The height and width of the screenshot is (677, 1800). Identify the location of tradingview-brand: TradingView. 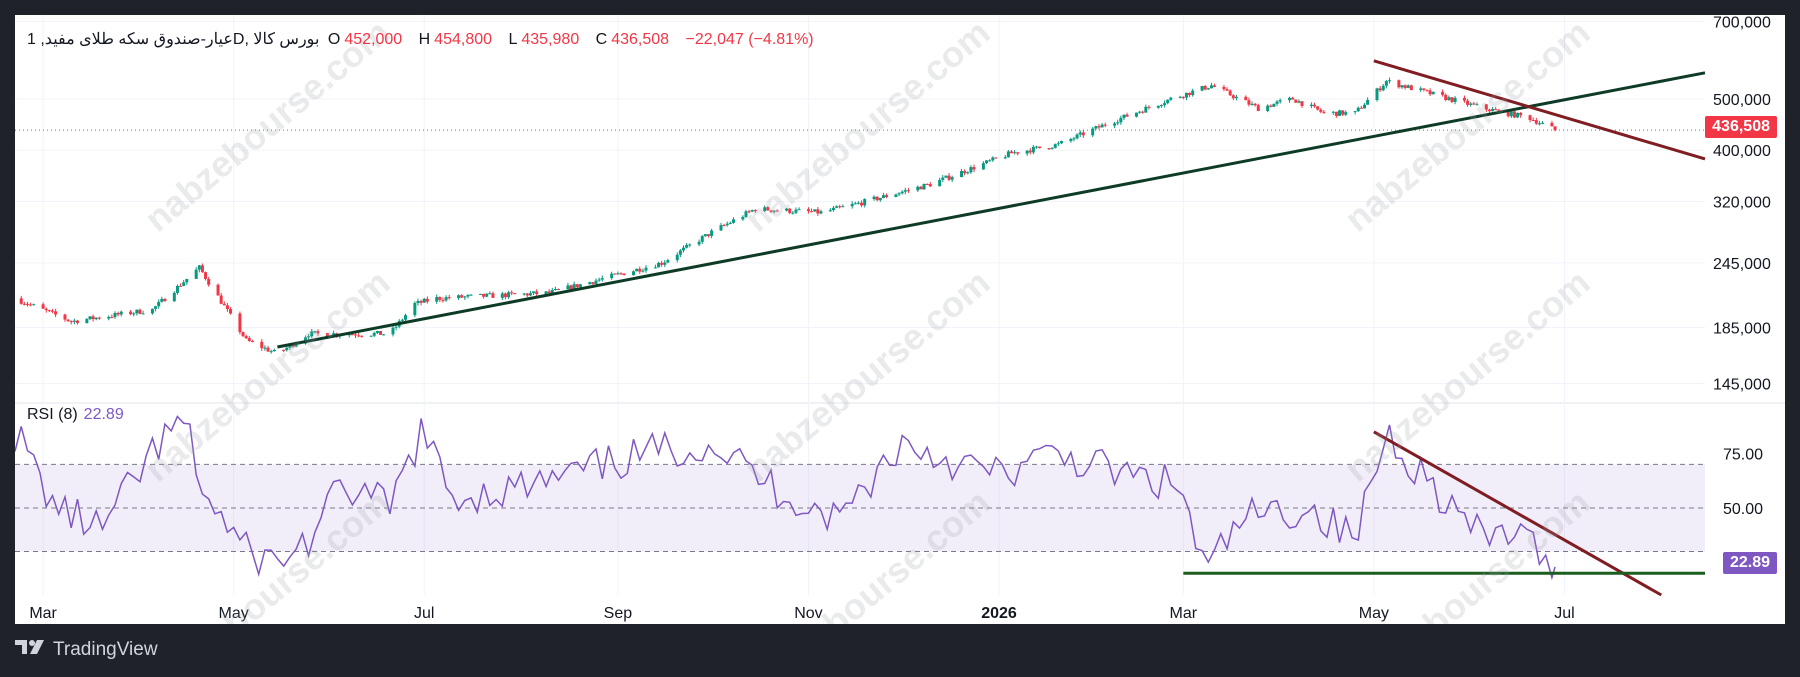
(105, 649).